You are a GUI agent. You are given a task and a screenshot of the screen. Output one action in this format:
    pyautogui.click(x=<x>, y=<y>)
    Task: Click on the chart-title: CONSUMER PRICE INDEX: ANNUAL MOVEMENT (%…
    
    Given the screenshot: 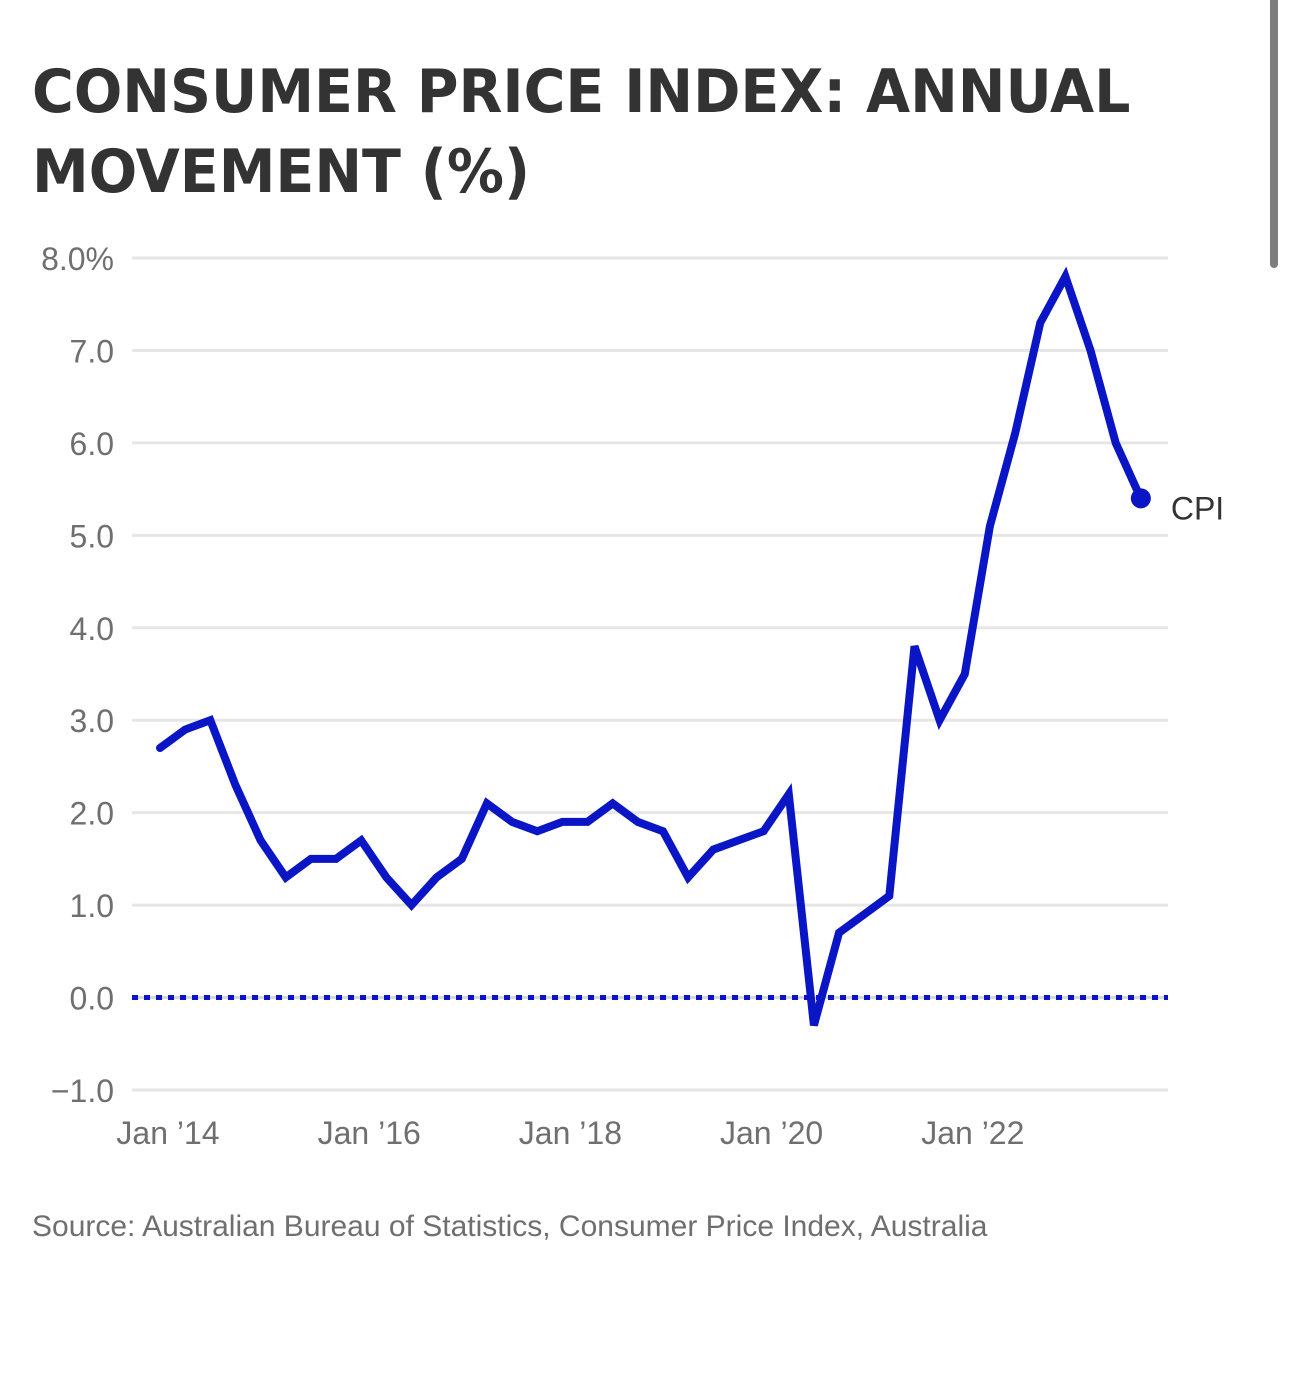 What is the action you would take?
    pyautogui.click(x=581, y=132)
    